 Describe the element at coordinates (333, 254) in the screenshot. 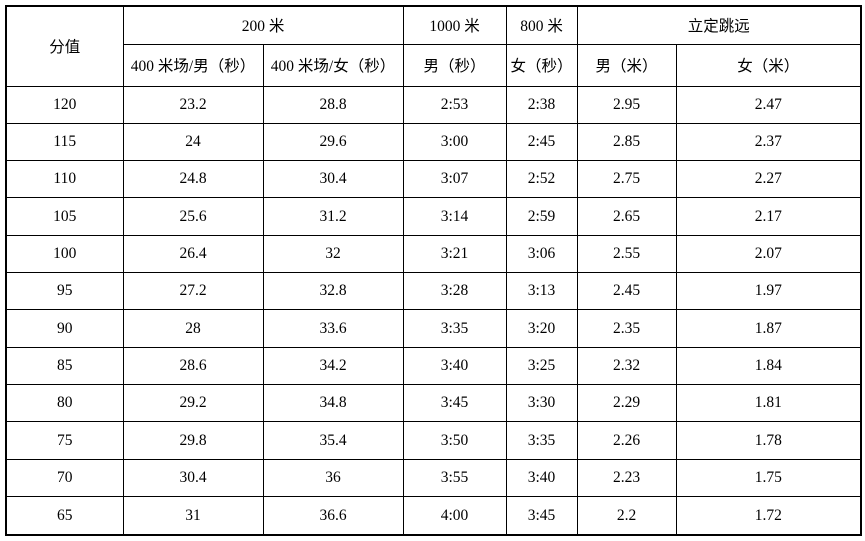

I see `value-cell: 32` at that location.